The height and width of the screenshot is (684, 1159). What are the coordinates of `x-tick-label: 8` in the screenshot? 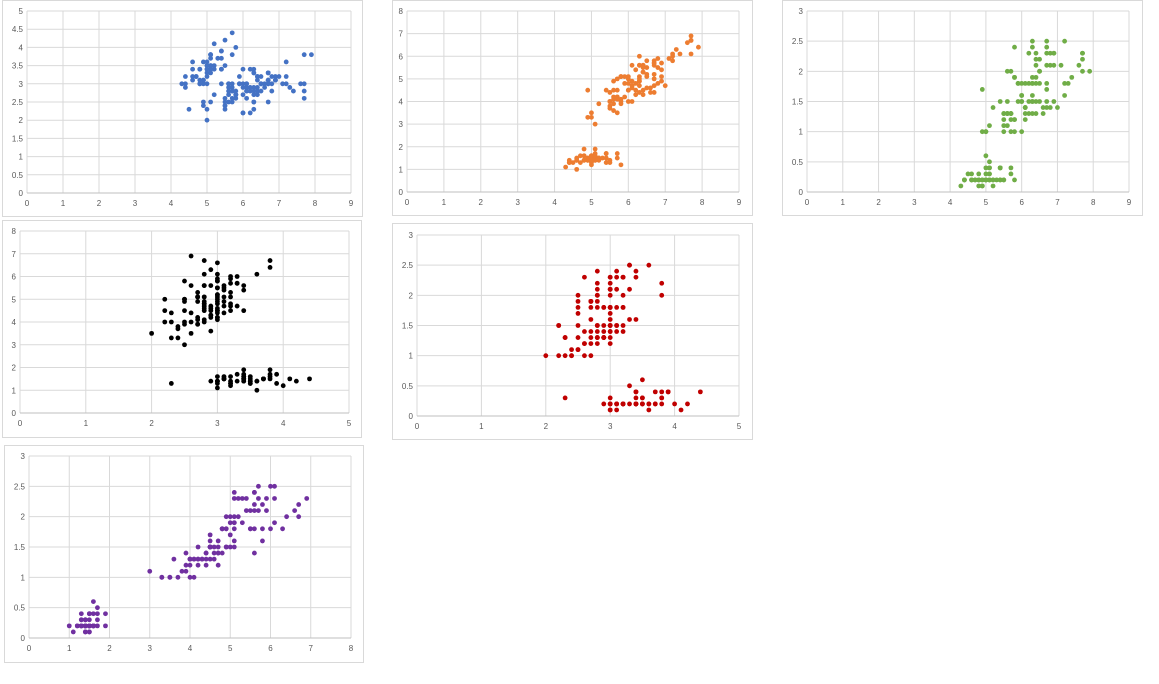 It's located at (315, 203).